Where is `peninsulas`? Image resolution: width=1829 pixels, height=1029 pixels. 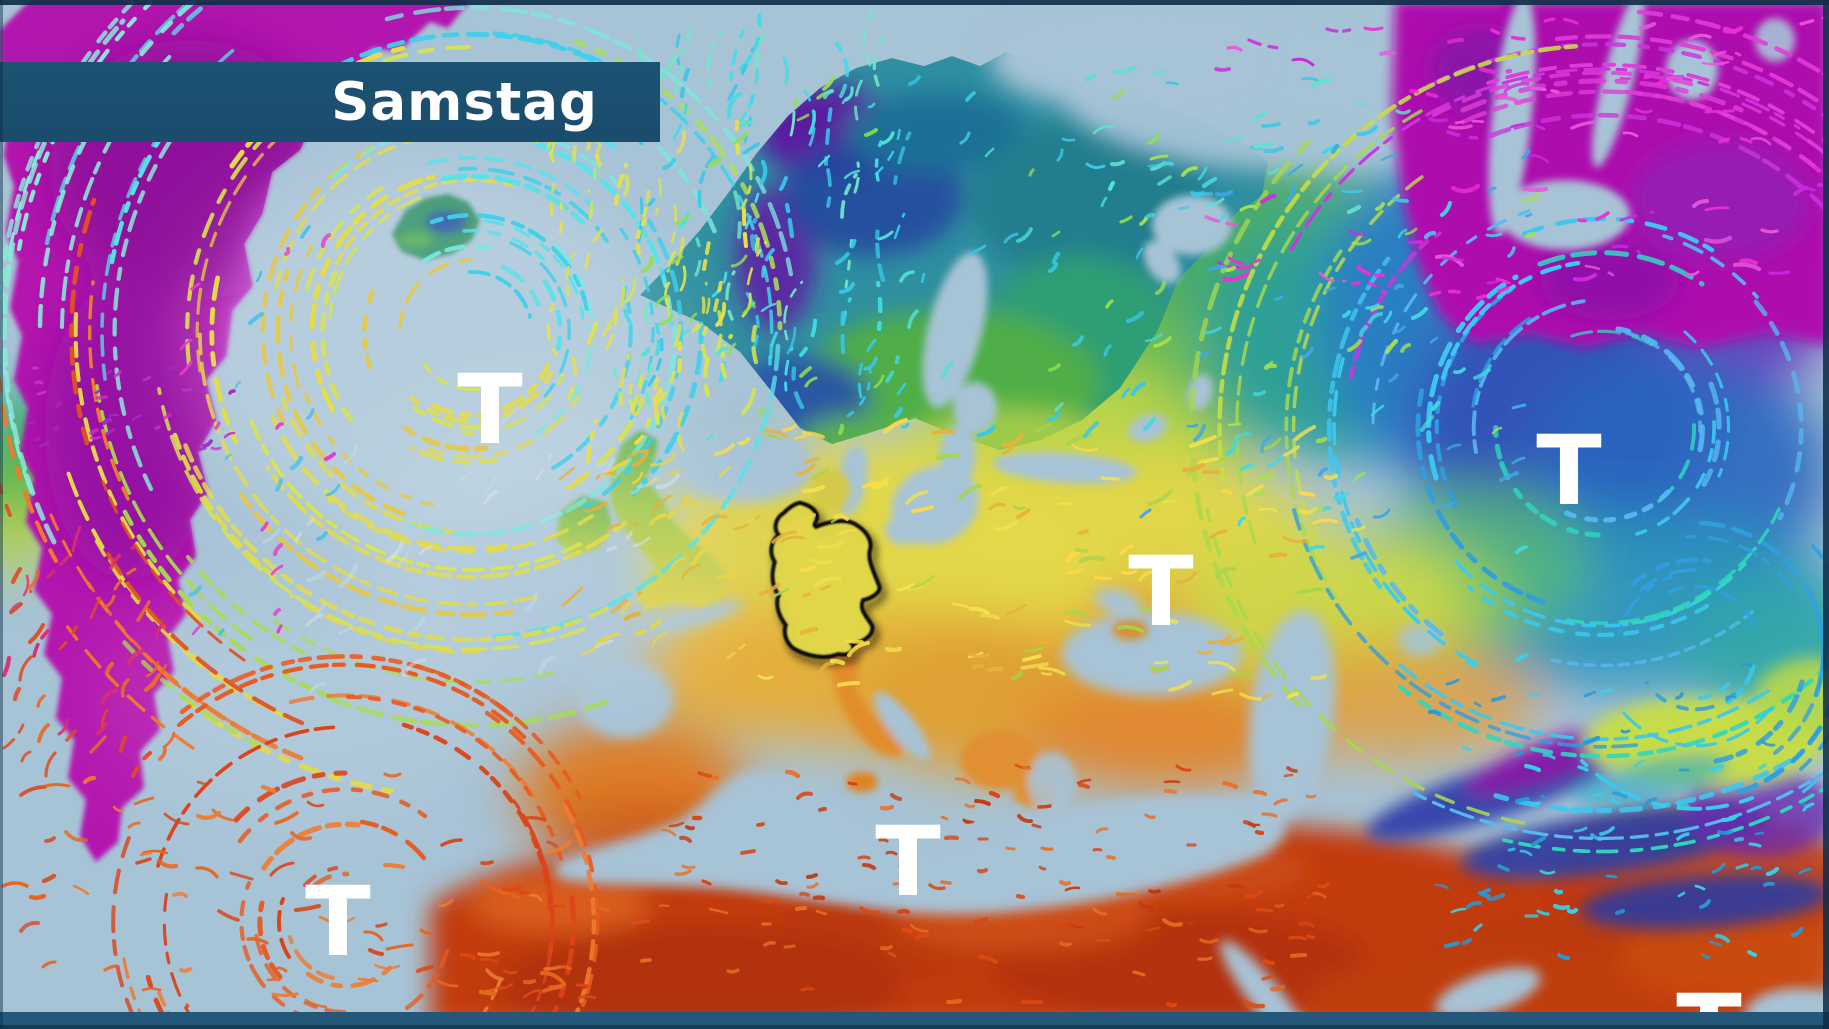 peninsulas is located at coordinates (989, 716).